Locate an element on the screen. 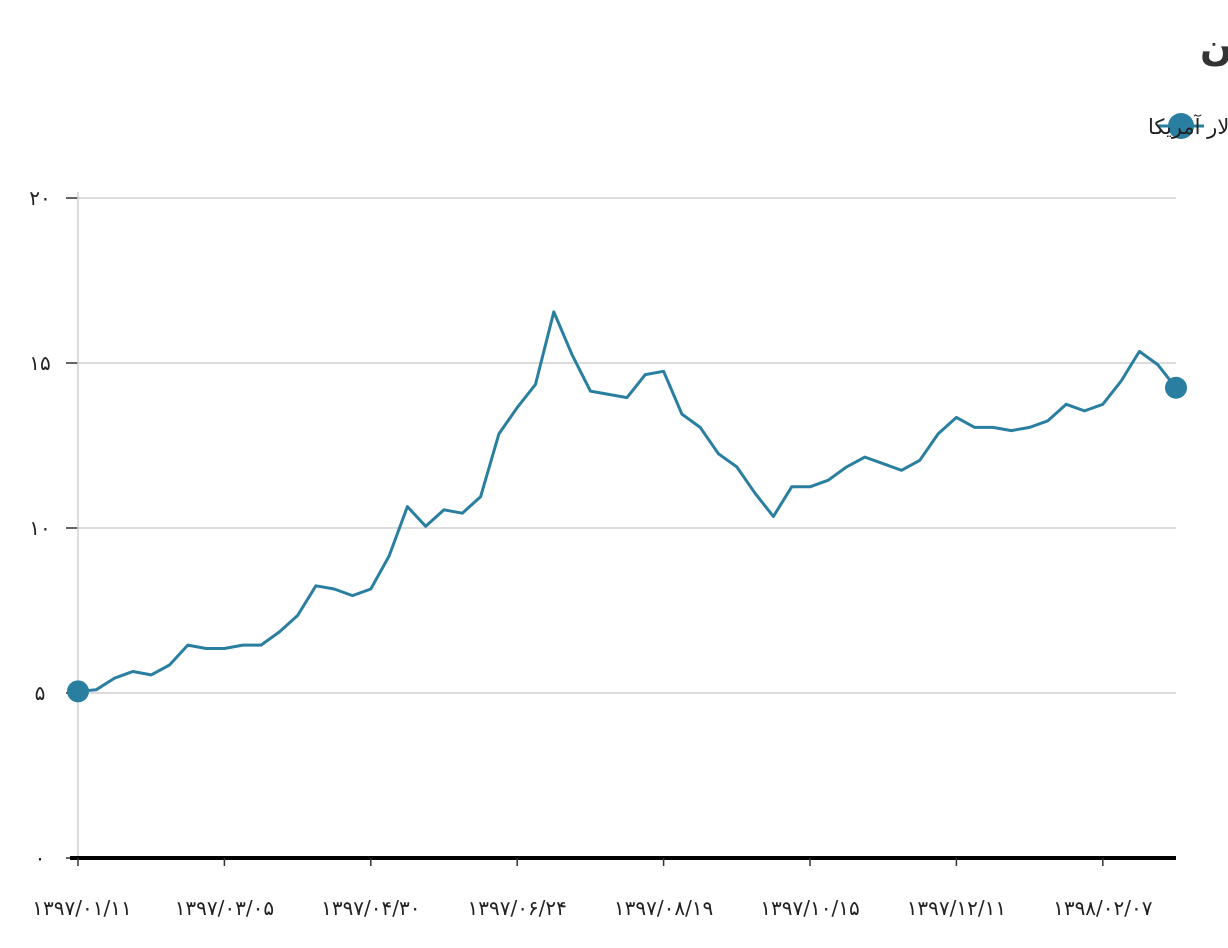 This screenshot has width=1228, height=948. legend: یک دلار آمریکا is located at coordinates (1188, 126).